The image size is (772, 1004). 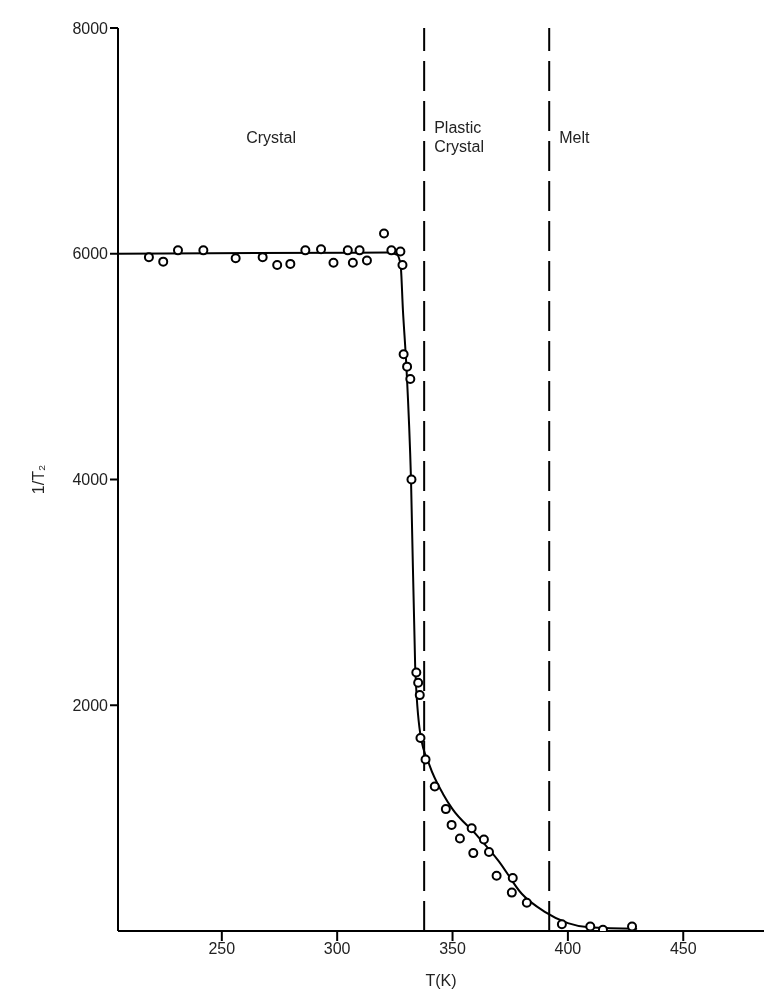 What do you see at coordinates (271, 137) in the screenshot?
I see `annotation: Crystal` at bounding box center [271, 137].